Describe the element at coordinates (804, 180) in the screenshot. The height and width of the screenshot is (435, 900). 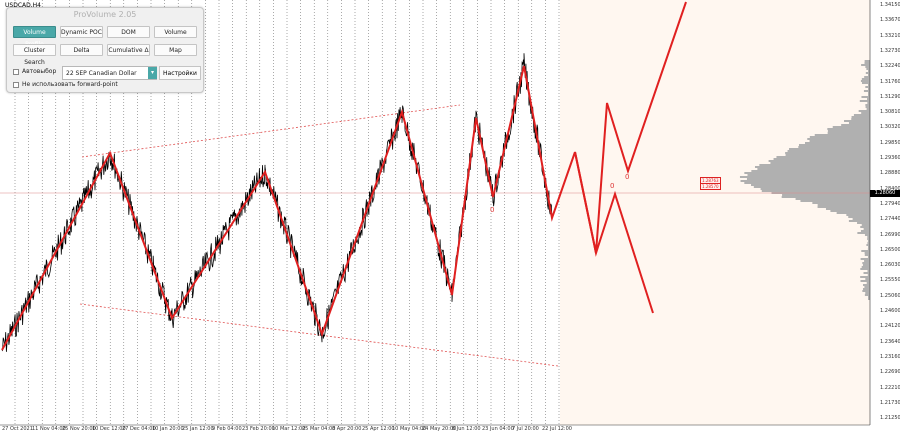
I see `volume-profile` at that location.